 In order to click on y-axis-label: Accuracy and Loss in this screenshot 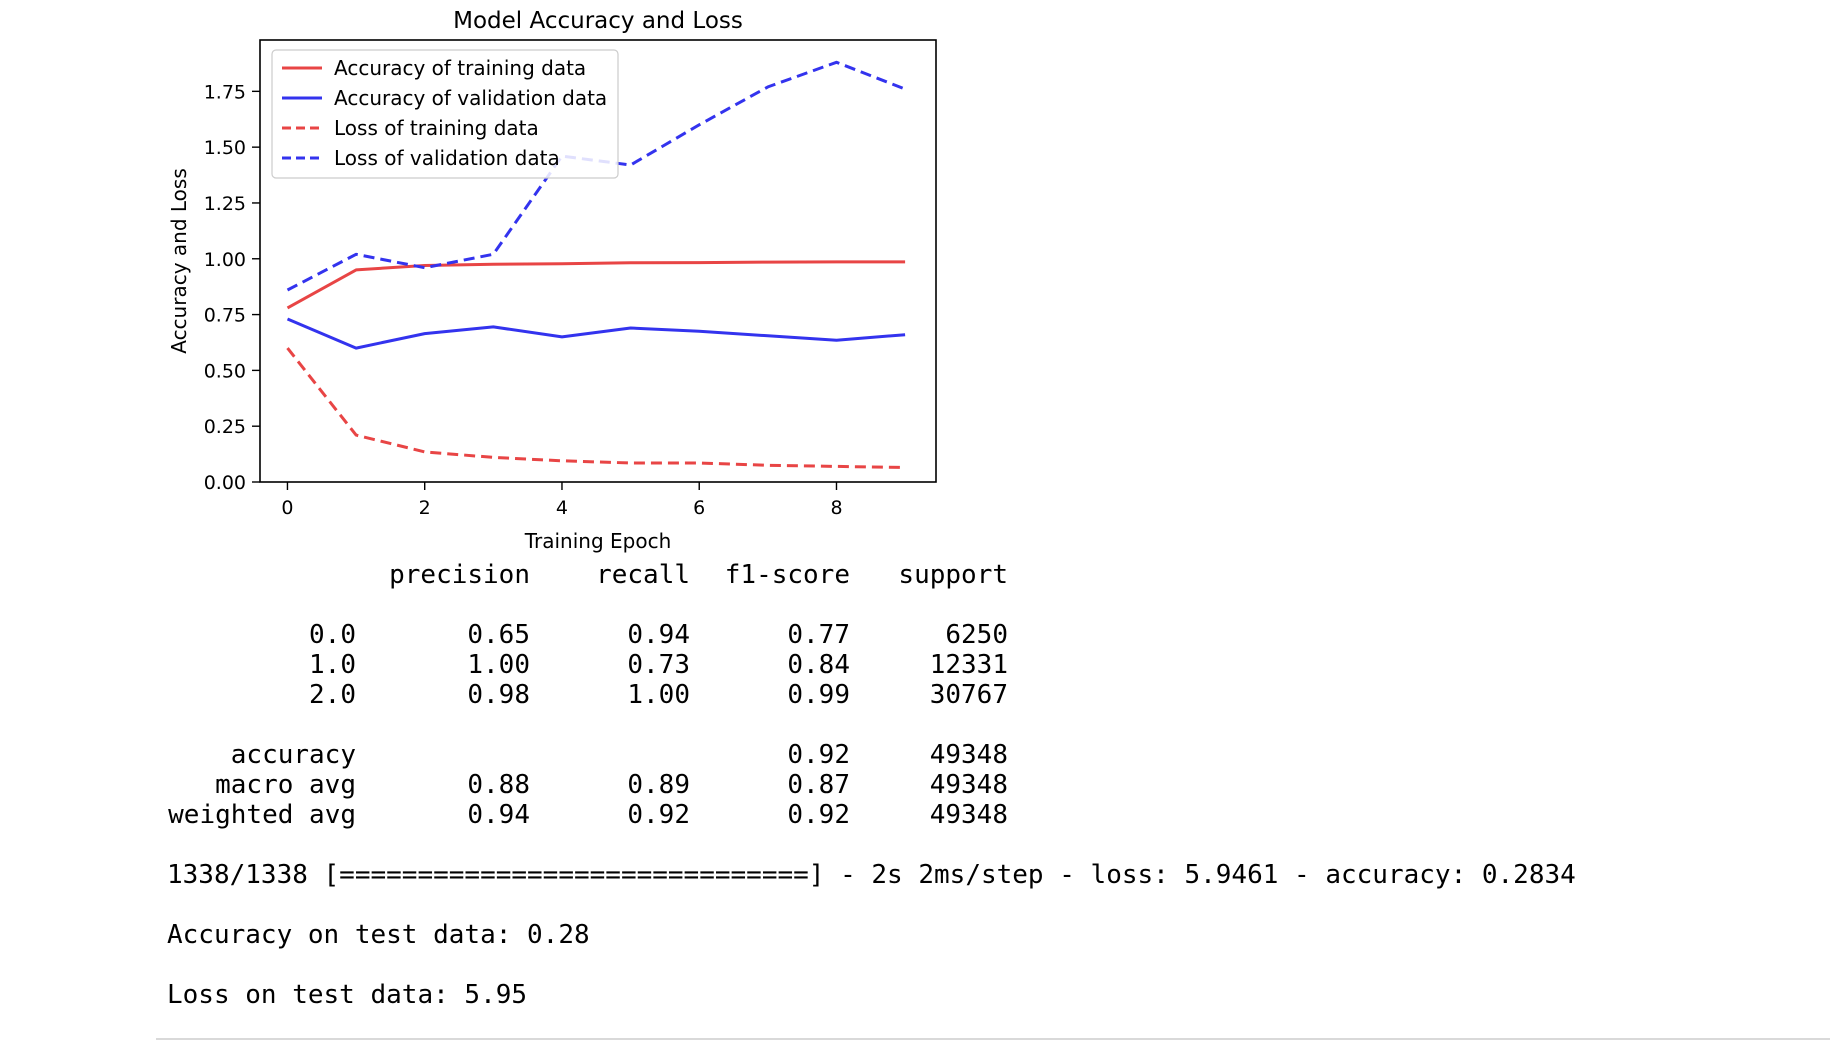, I will do `click(179, 261)`.